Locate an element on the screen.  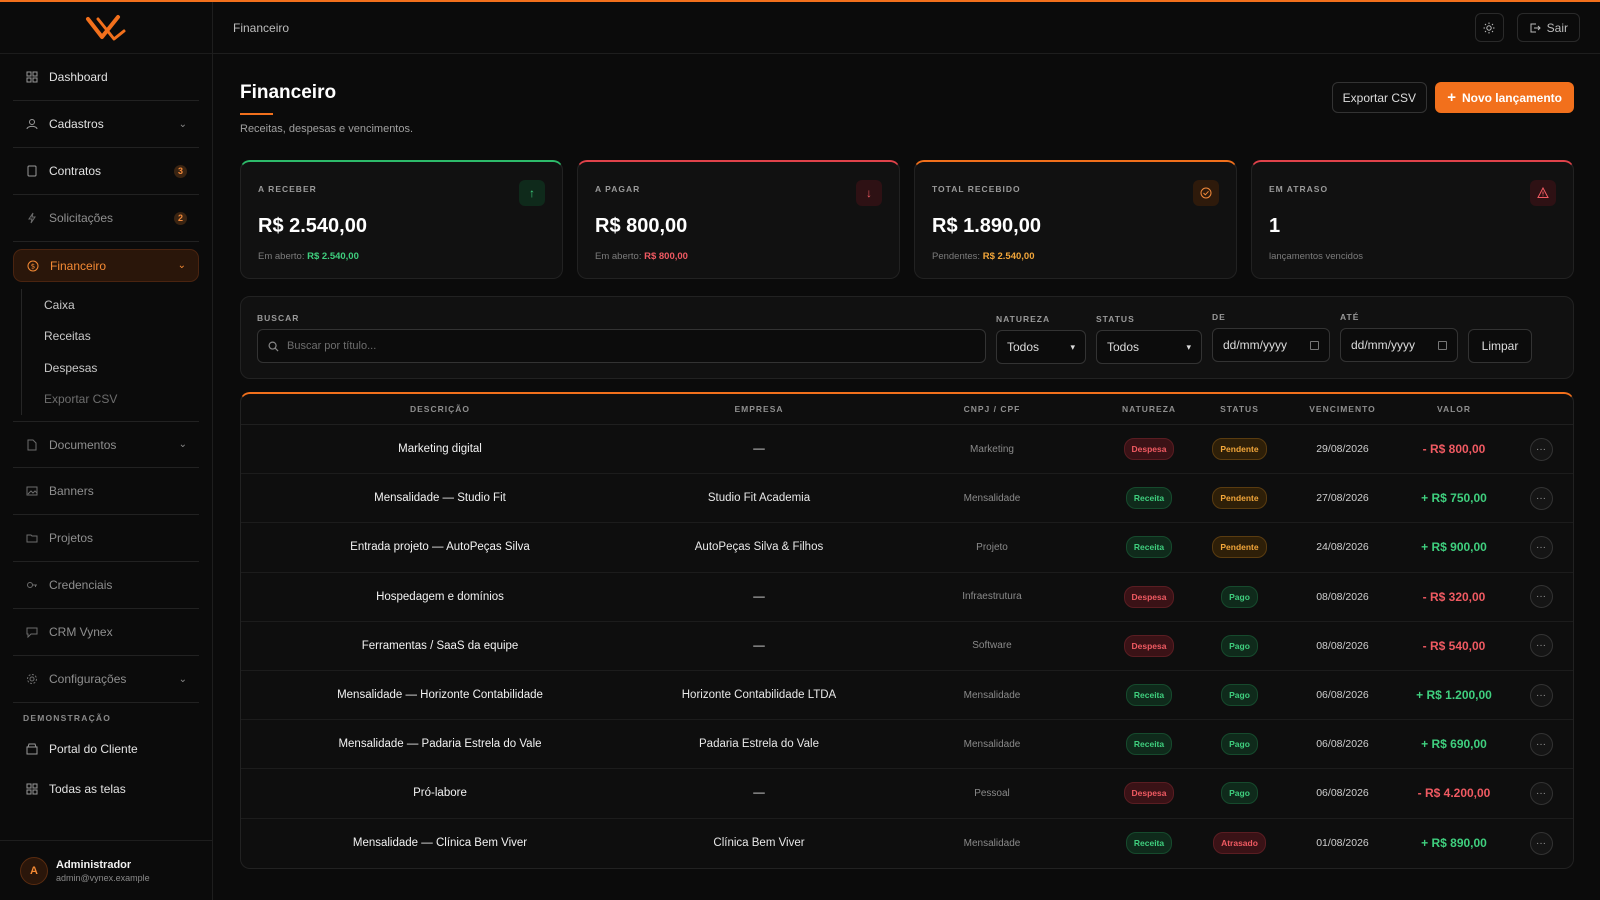
card-sub-value: R$ 800,00 is located at coordinates (666, 256).